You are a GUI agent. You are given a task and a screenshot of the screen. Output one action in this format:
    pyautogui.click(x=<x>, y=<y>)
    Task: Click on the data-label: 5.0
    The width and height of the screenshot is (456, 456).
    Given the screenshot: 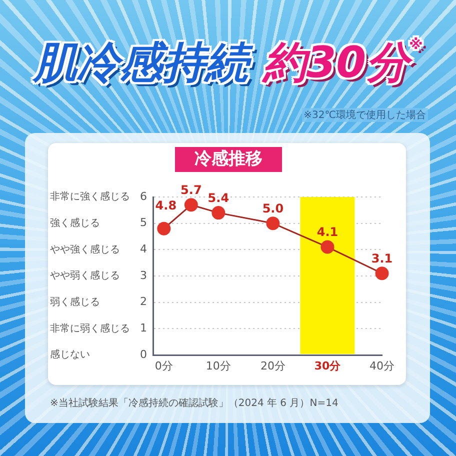 What is the action you would take?
    pyautogui.click(x=273, y=208)
    